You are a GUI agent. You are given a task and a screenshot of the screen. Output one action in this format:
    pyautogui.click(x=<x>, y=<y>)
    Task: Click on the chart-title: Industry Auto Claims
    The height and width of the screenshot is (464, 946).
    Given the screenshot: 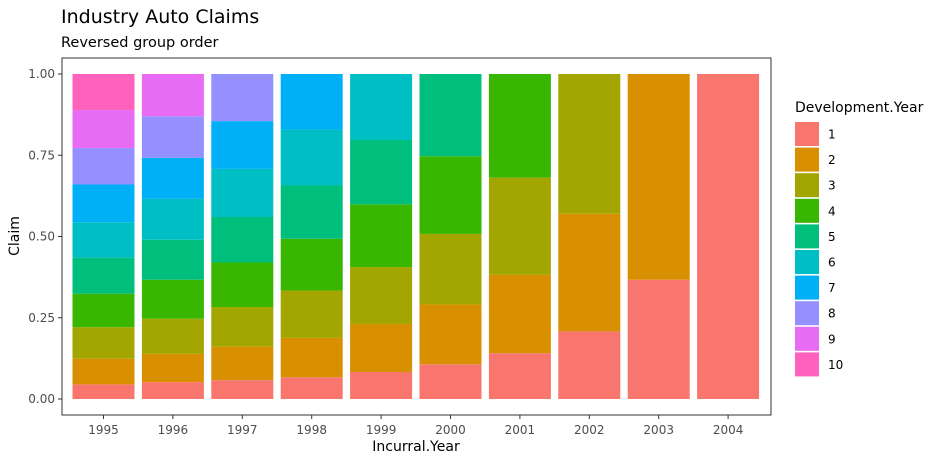 What is the action you would take?
    pyautogui.click(x=160, y=17)
    